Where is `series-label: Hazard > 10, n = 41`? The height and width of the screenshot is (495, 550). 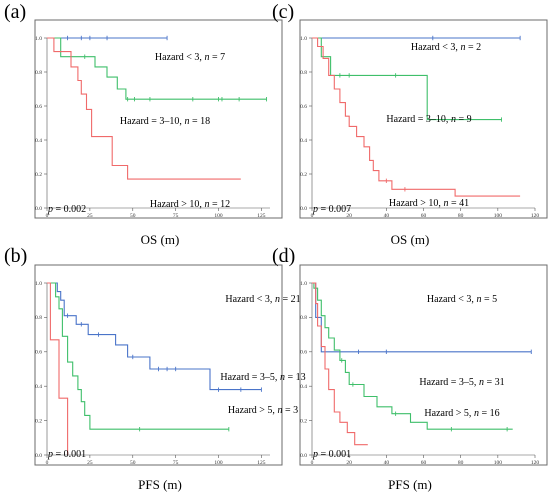 series-label: Hazard > 10, n = 41 is located at coordinates (429, 203).